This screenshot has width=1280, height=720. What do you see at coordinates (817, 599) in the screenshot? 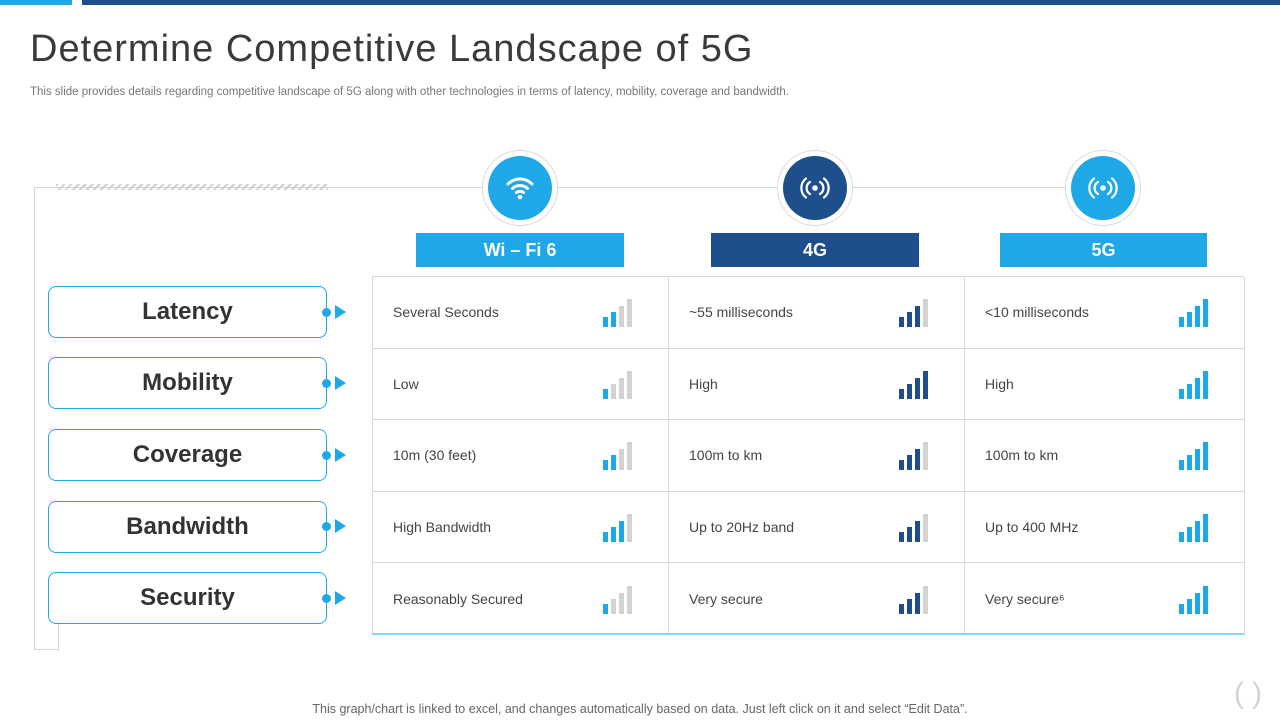
I see `table-cell: Very secure` at bounding box center [817, 599].